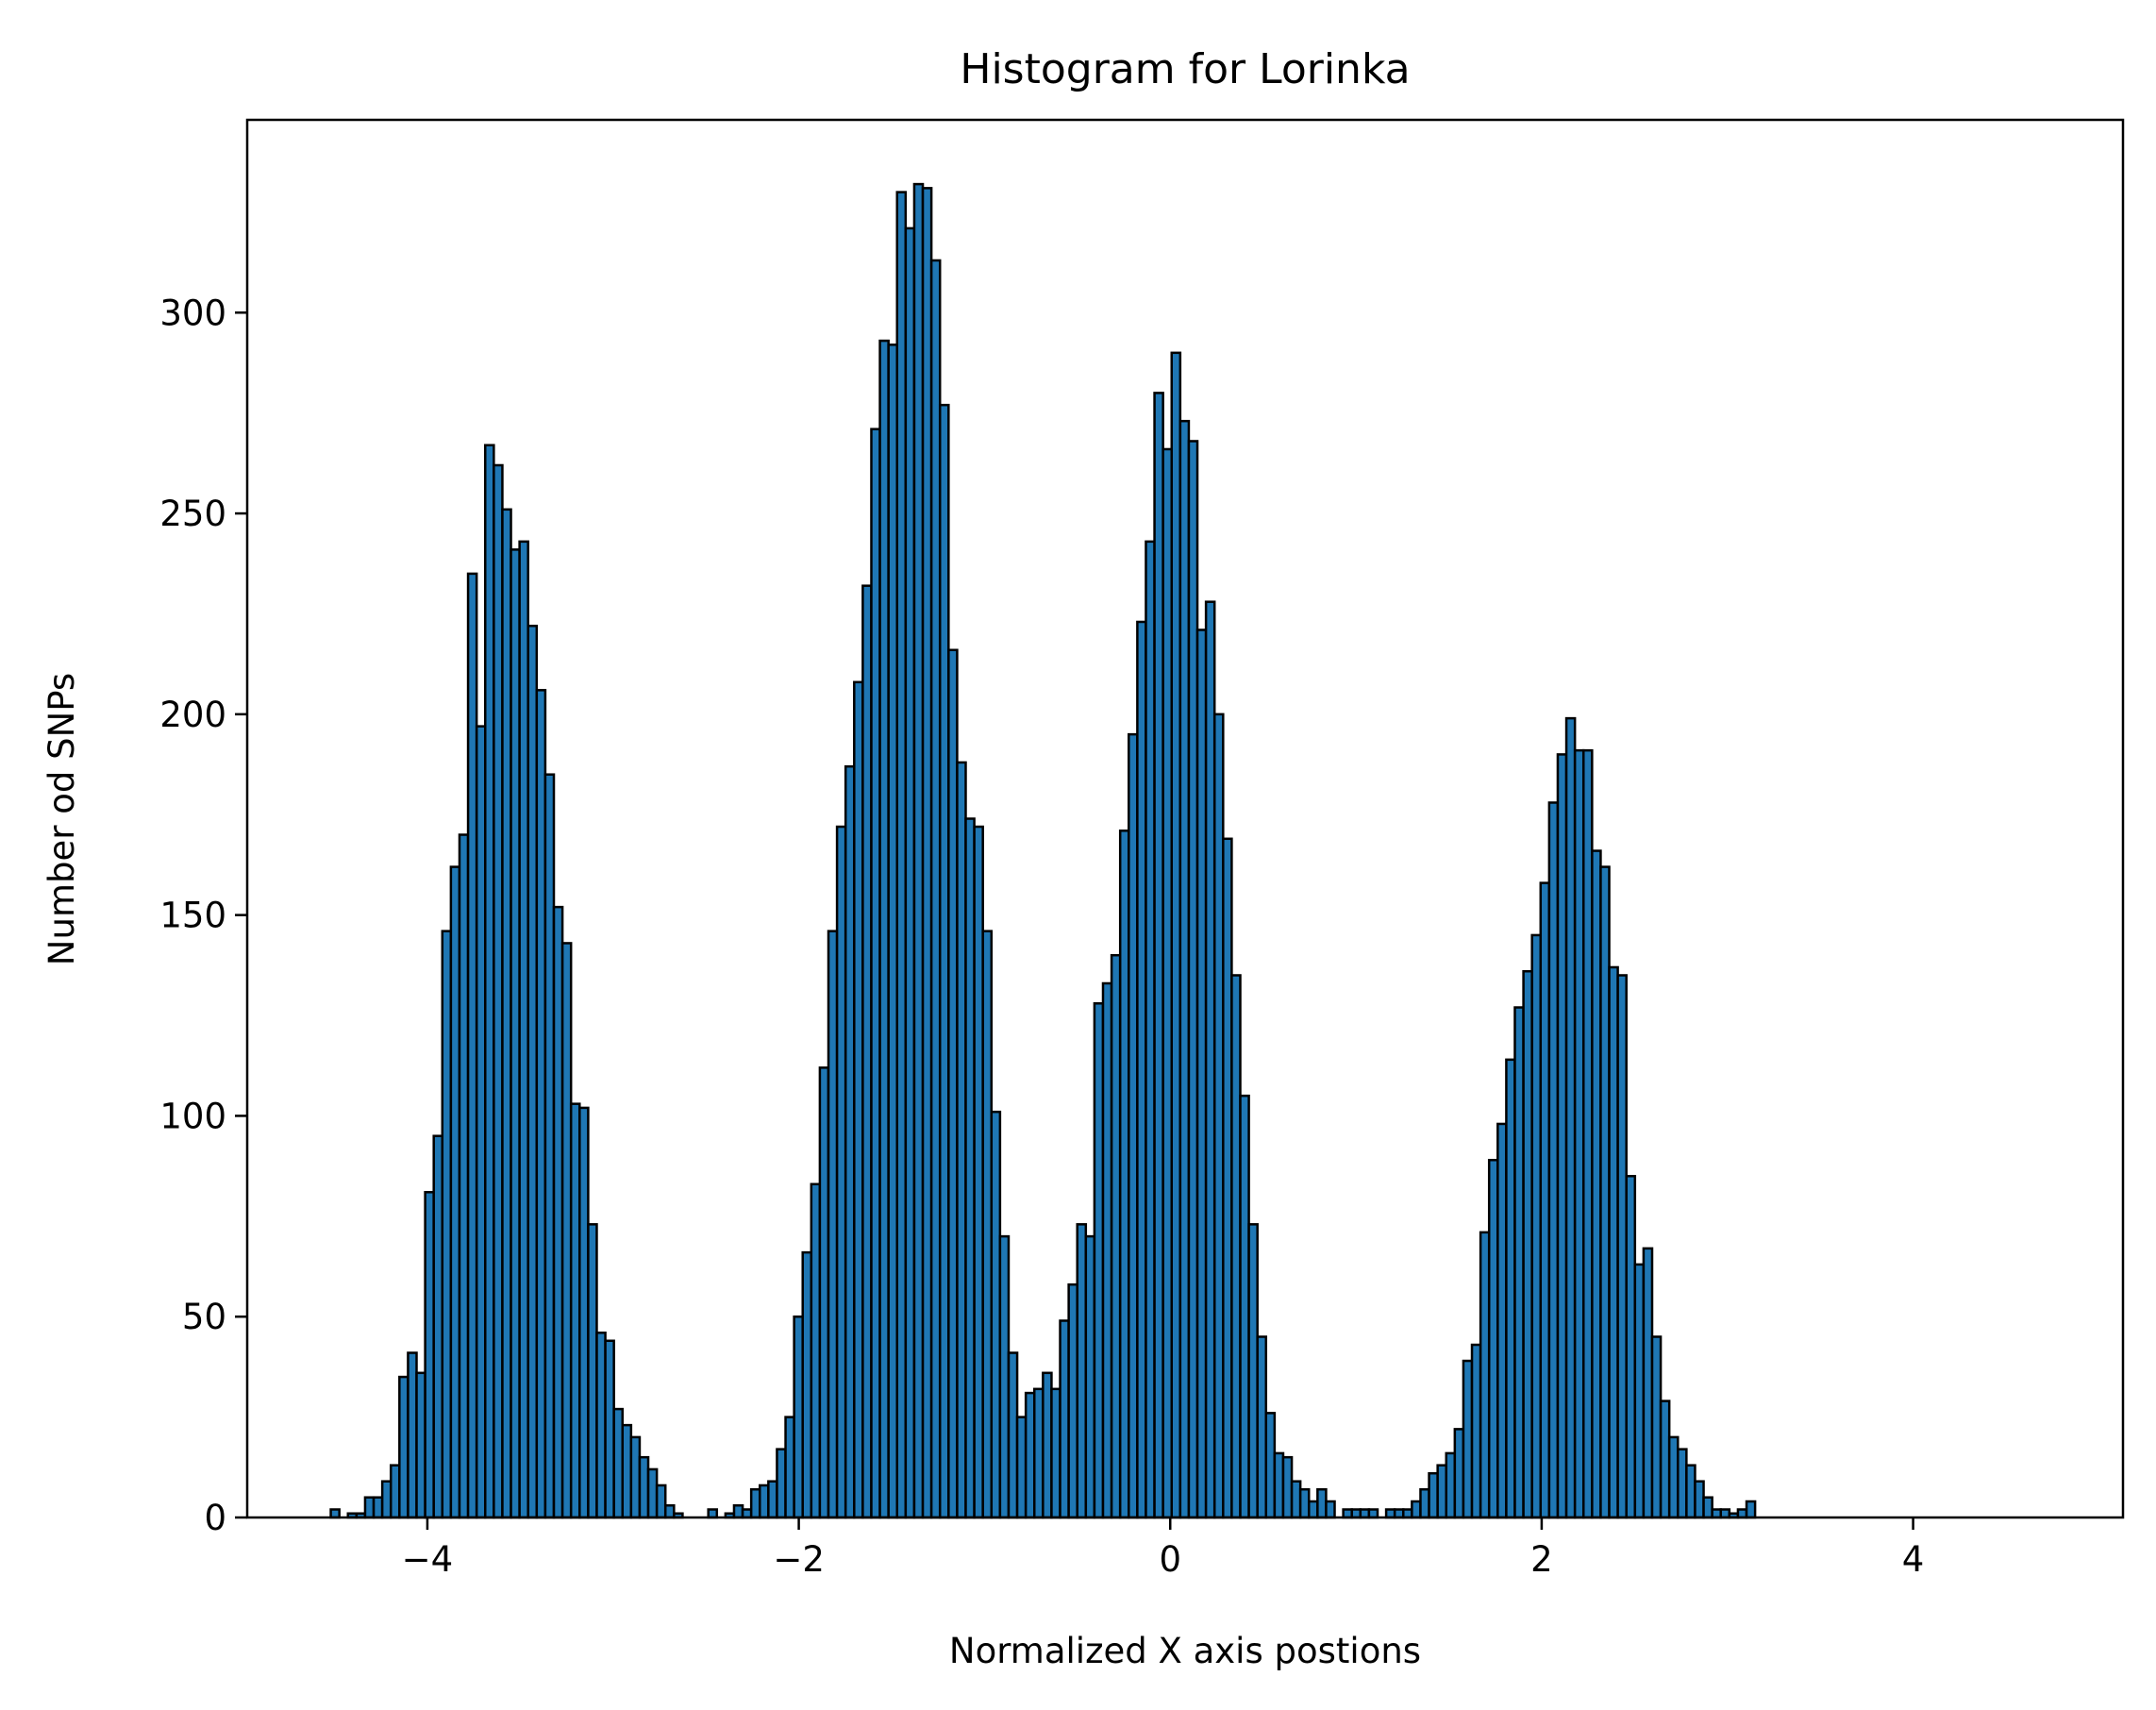 Image resolution: width=2156 pixels, height=1710 pixels. I want to click on y-tick-label: 300, so click(192, 313).